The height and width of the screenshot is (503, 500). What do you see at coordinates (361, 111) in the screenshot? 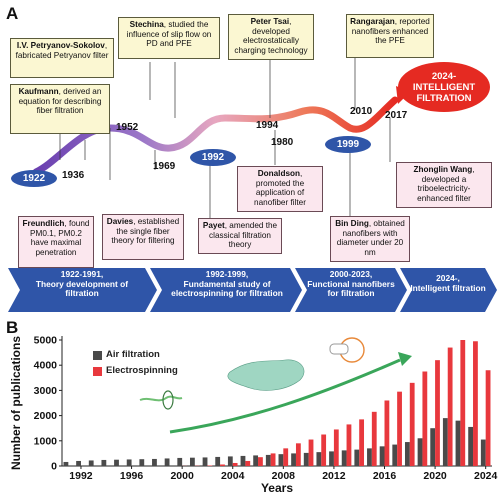
I see `year-2010: 2010` at bounding box center [361, 111].